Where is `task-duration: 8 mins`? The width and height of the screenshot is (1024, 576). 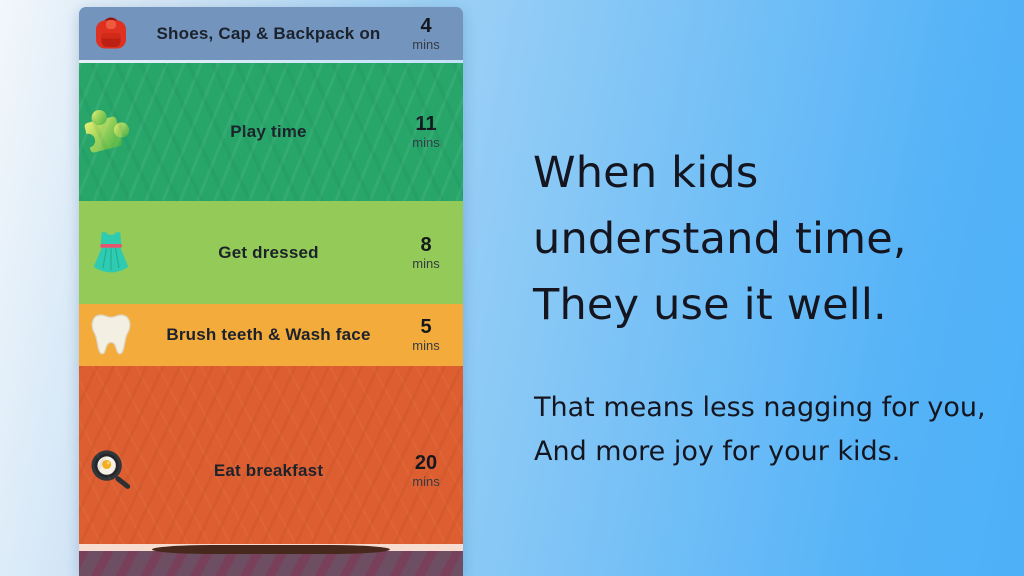
task-duration: 8 mins is located at coordinates (428, 252).